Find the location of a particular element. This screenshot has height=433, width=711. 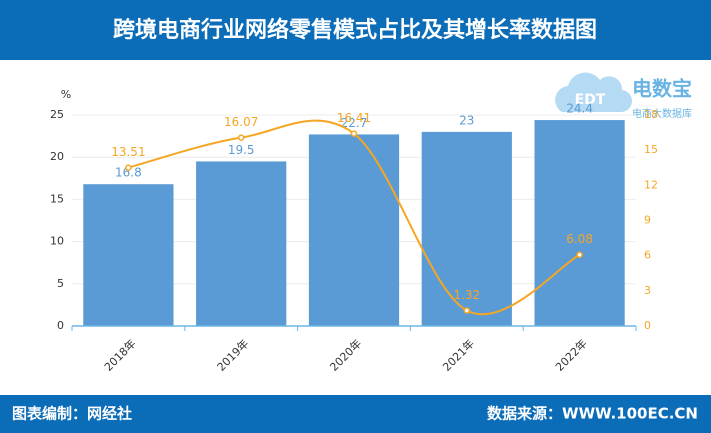

y-tick-label: 20 is located at coordinates (57, 156).